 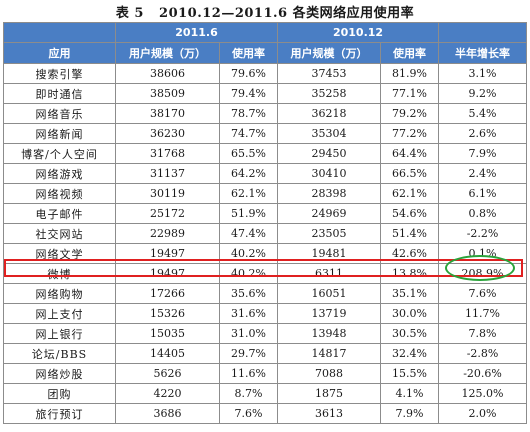 I want to click on table-row: 电子邮件 25172 51.9% 24969 54.6% 0.8%, so click(x=265, y=213).